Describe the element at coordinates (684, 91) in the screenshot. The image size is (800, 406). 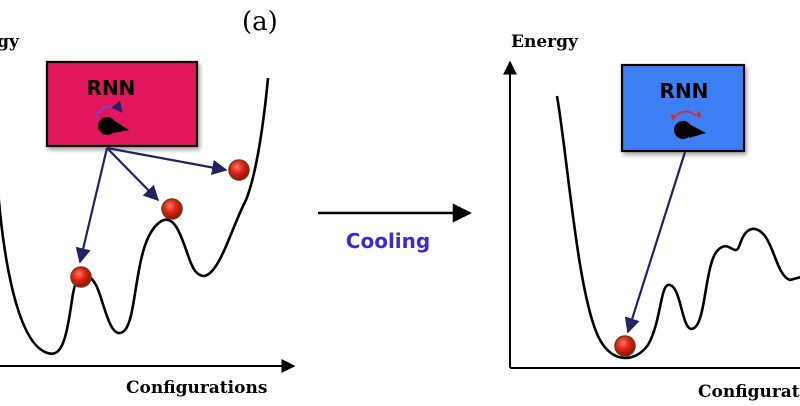
I see `right-rnn-label: RNN` at that location.